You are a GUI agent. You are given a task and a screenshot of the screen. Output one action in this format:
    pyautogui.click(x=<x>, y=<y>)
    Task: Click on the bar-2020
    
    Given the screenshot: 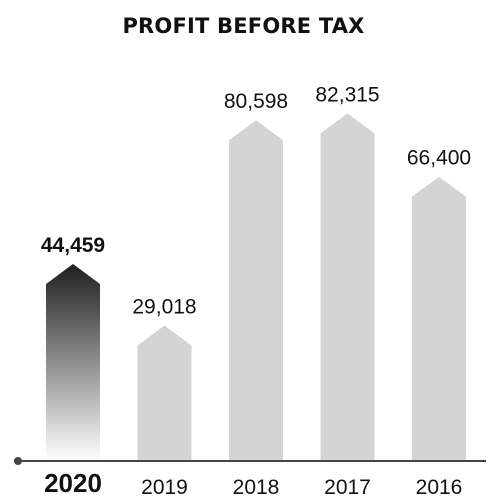 What is the action you would take?
    pyautogui.click(x=73, y=362)
    